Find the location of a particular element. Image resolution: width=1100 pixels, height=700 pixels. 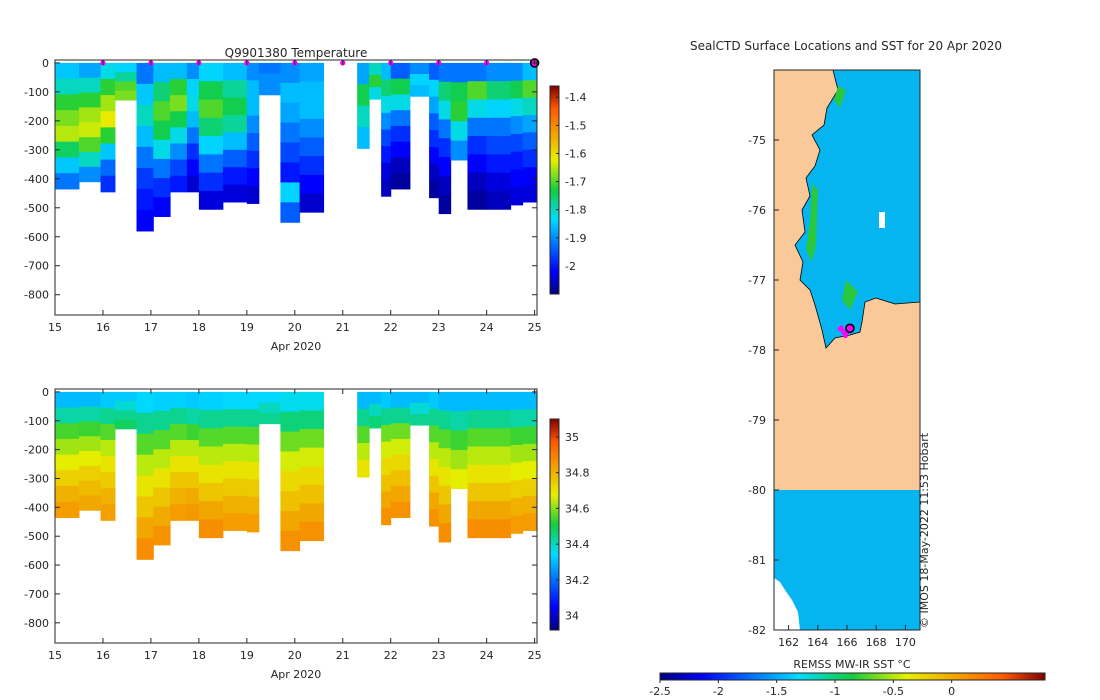

map-xtick-label: 164 is located at coordinates (817, 642).